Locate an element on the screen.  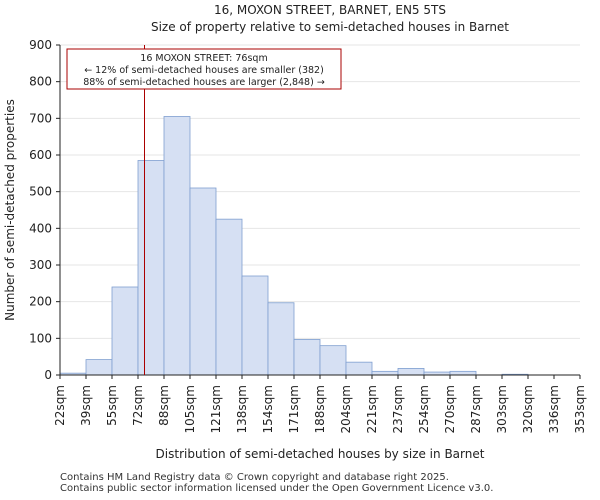
x-tick-label: 336sqm is located at coordinates (554, 409).